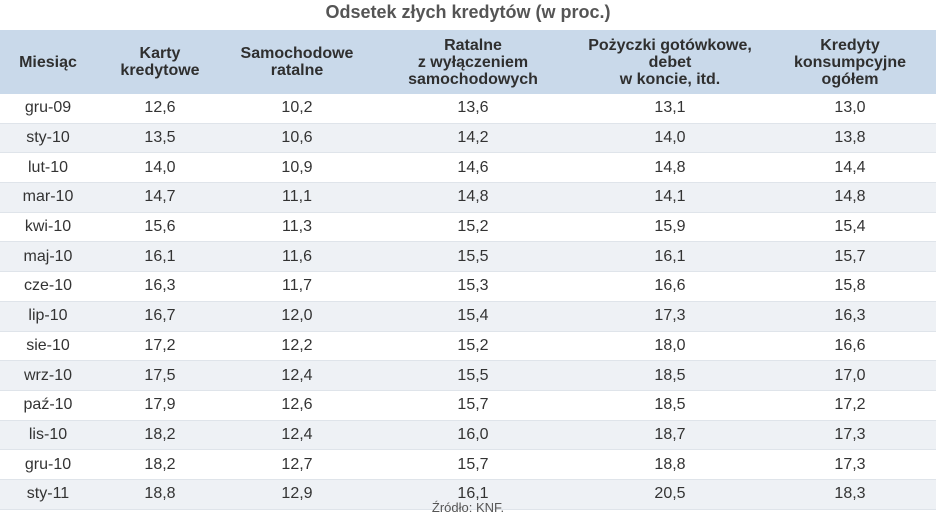 This screenshot has height=525, width=936. I want to click on cell-car-installment: 11,1, so click(297, 197).